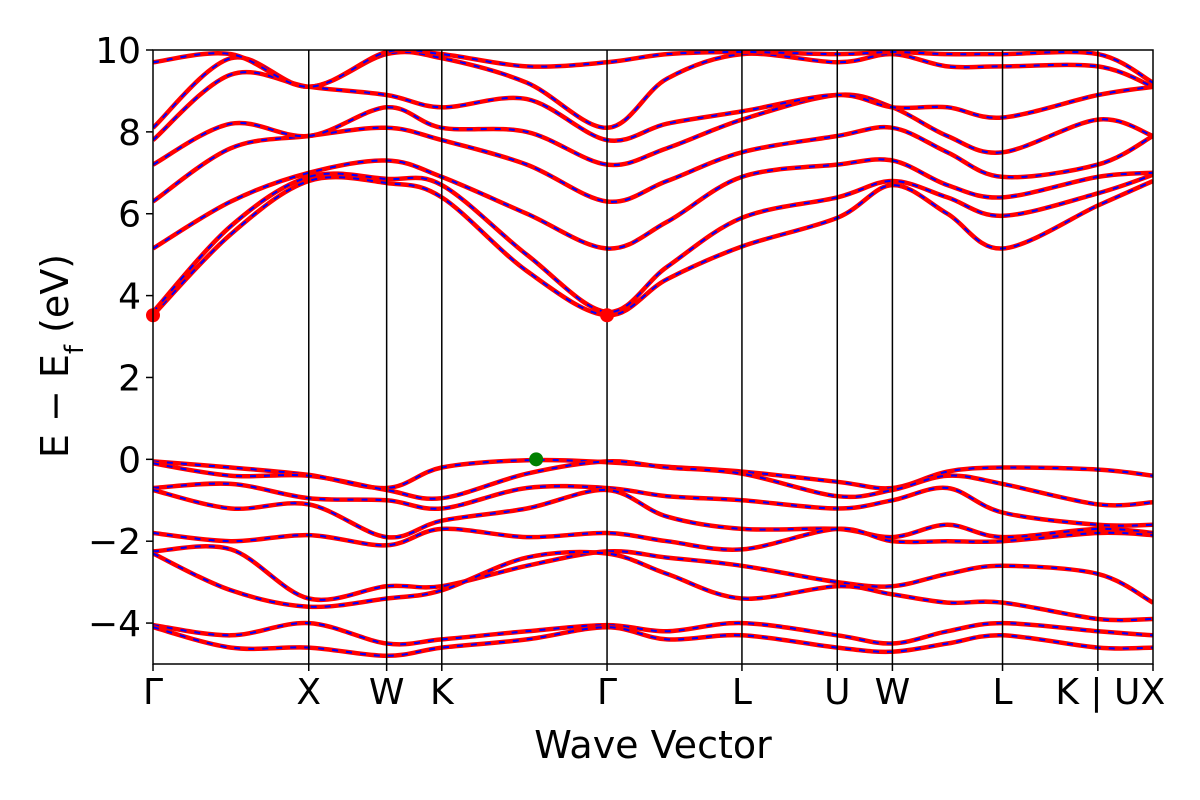 The image size is (1200, 800). What do you see at coordinates (129, 297) in the screenshot?
I see `y-tick-label: 4` at bounding box center [129, 297].